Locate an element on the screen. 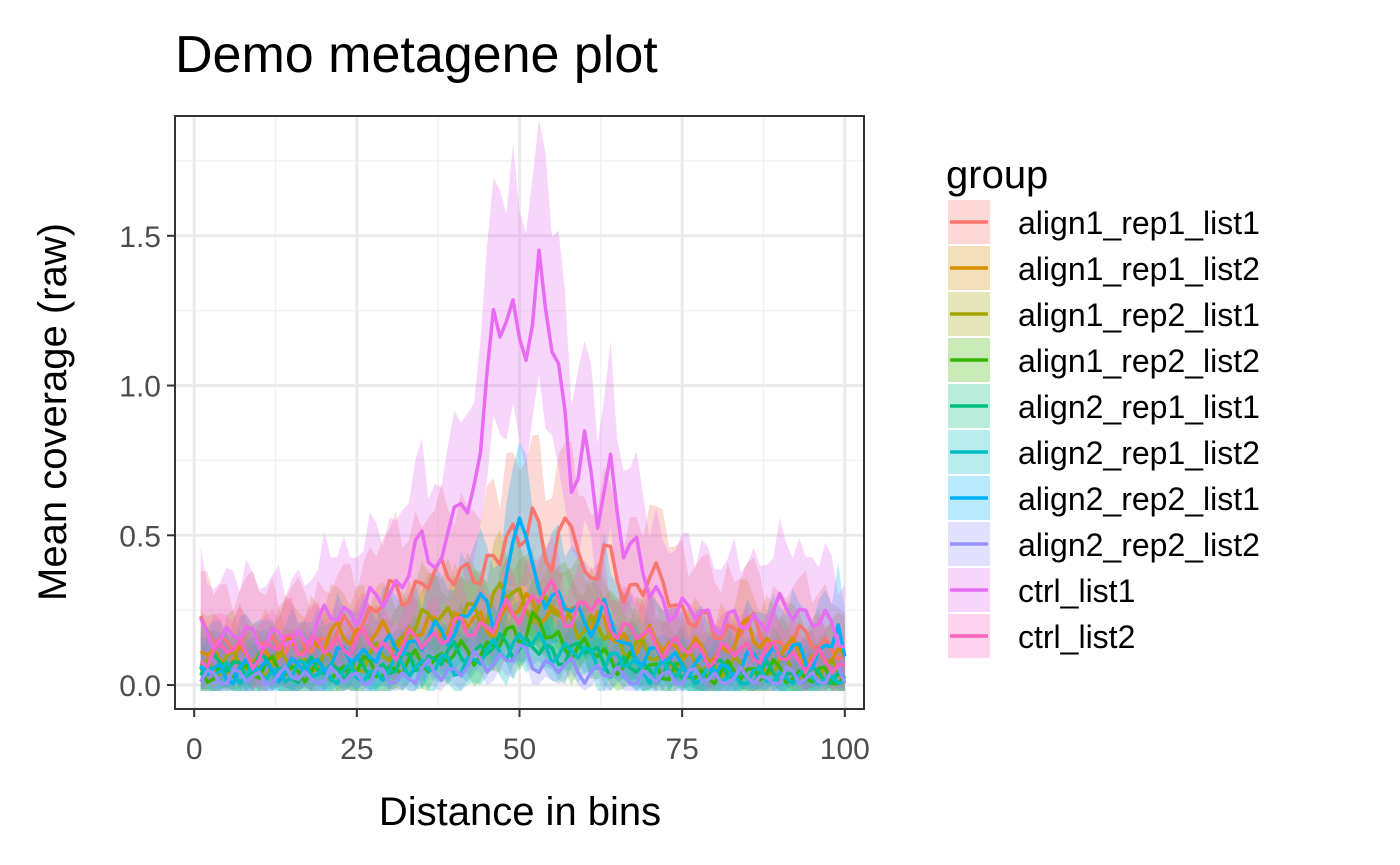 This screenshot has height=865, width=1400. legend-label: align1_rep2_list2 is located at coordinates (1139, 361).